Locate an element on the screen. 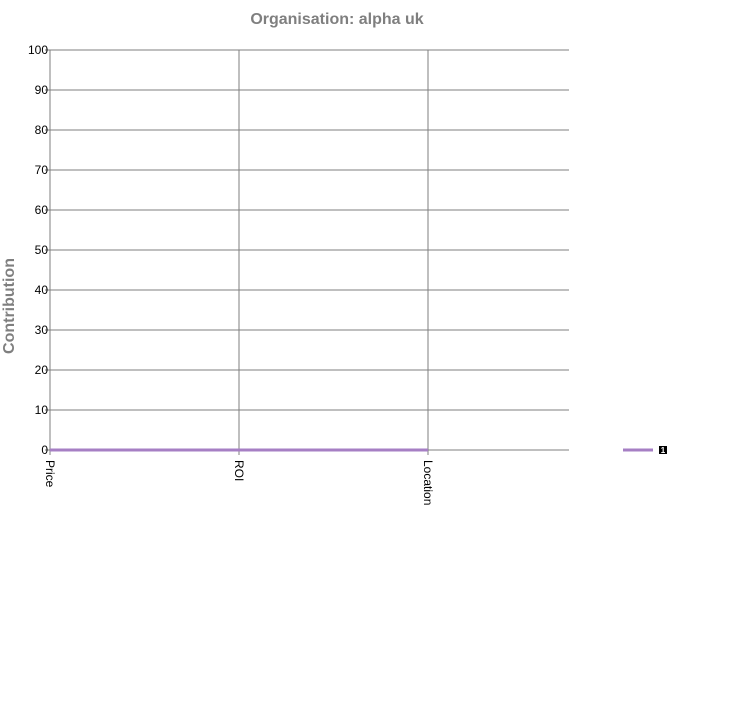  y-tick-label: 60 is located at coordinates (42, 210).